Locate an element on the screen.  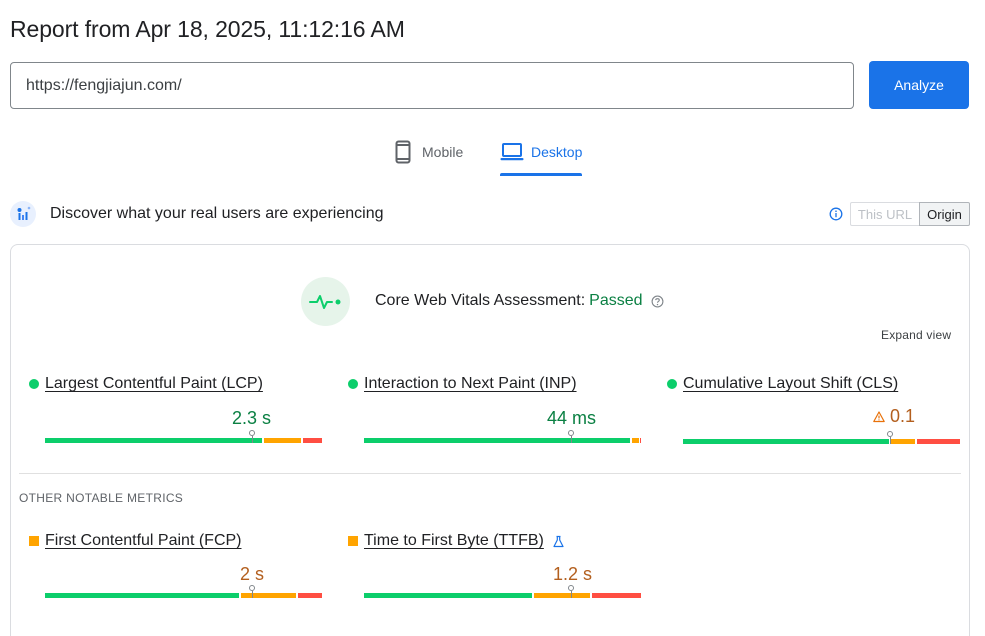
analyze-button: Analyze is located at coordinates (919, 85).